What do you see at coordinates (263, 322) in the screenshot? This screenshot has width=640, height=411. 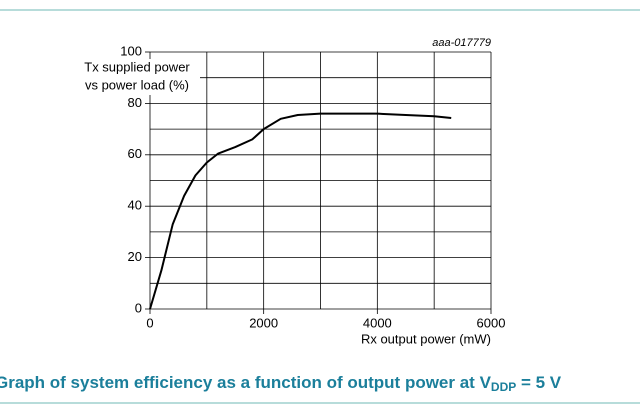 I see `x-tick-label: 2000` at bounding box center [263, 322].